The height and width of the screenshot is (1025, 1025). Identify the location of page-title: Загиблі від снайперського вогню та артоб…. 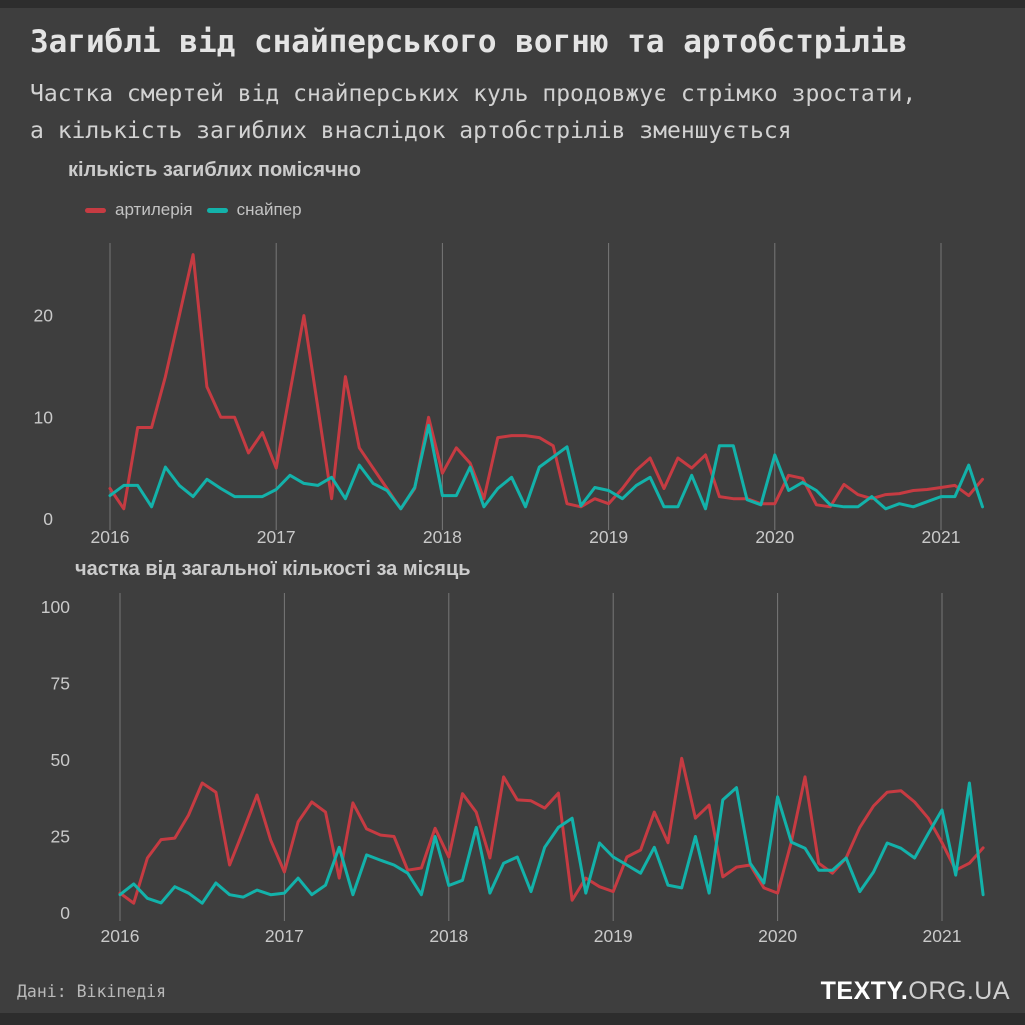
(469, 42).